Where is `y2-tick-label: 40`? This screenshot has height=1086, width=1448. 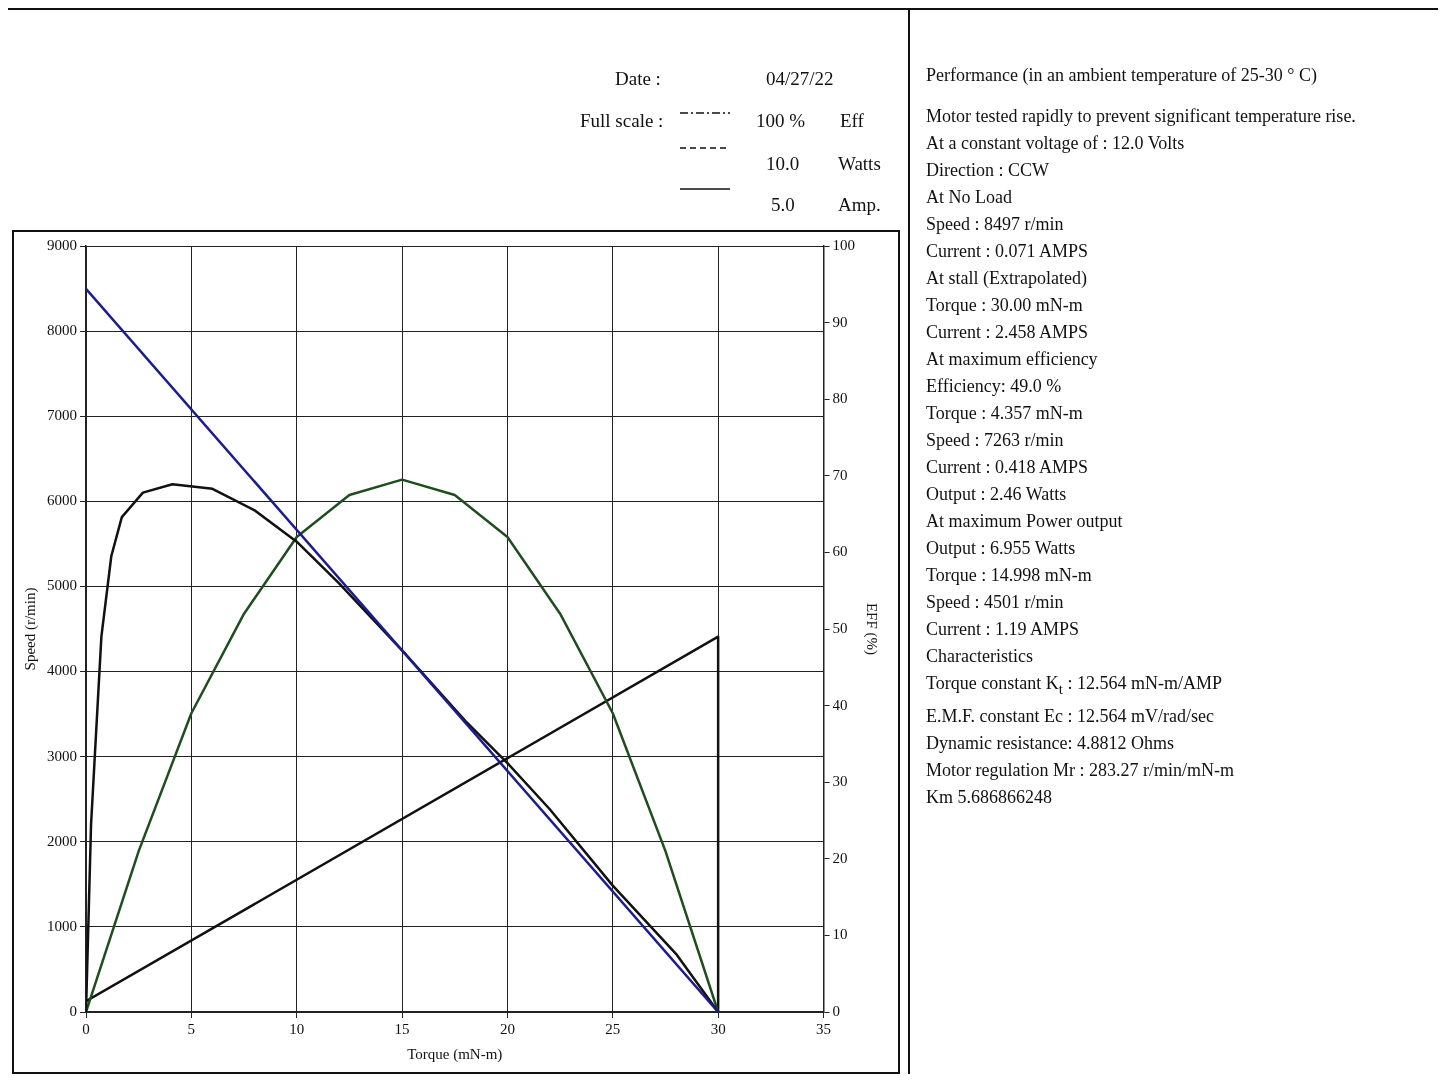
y2-tick-label: 40 is located at coordinates (840, 704).